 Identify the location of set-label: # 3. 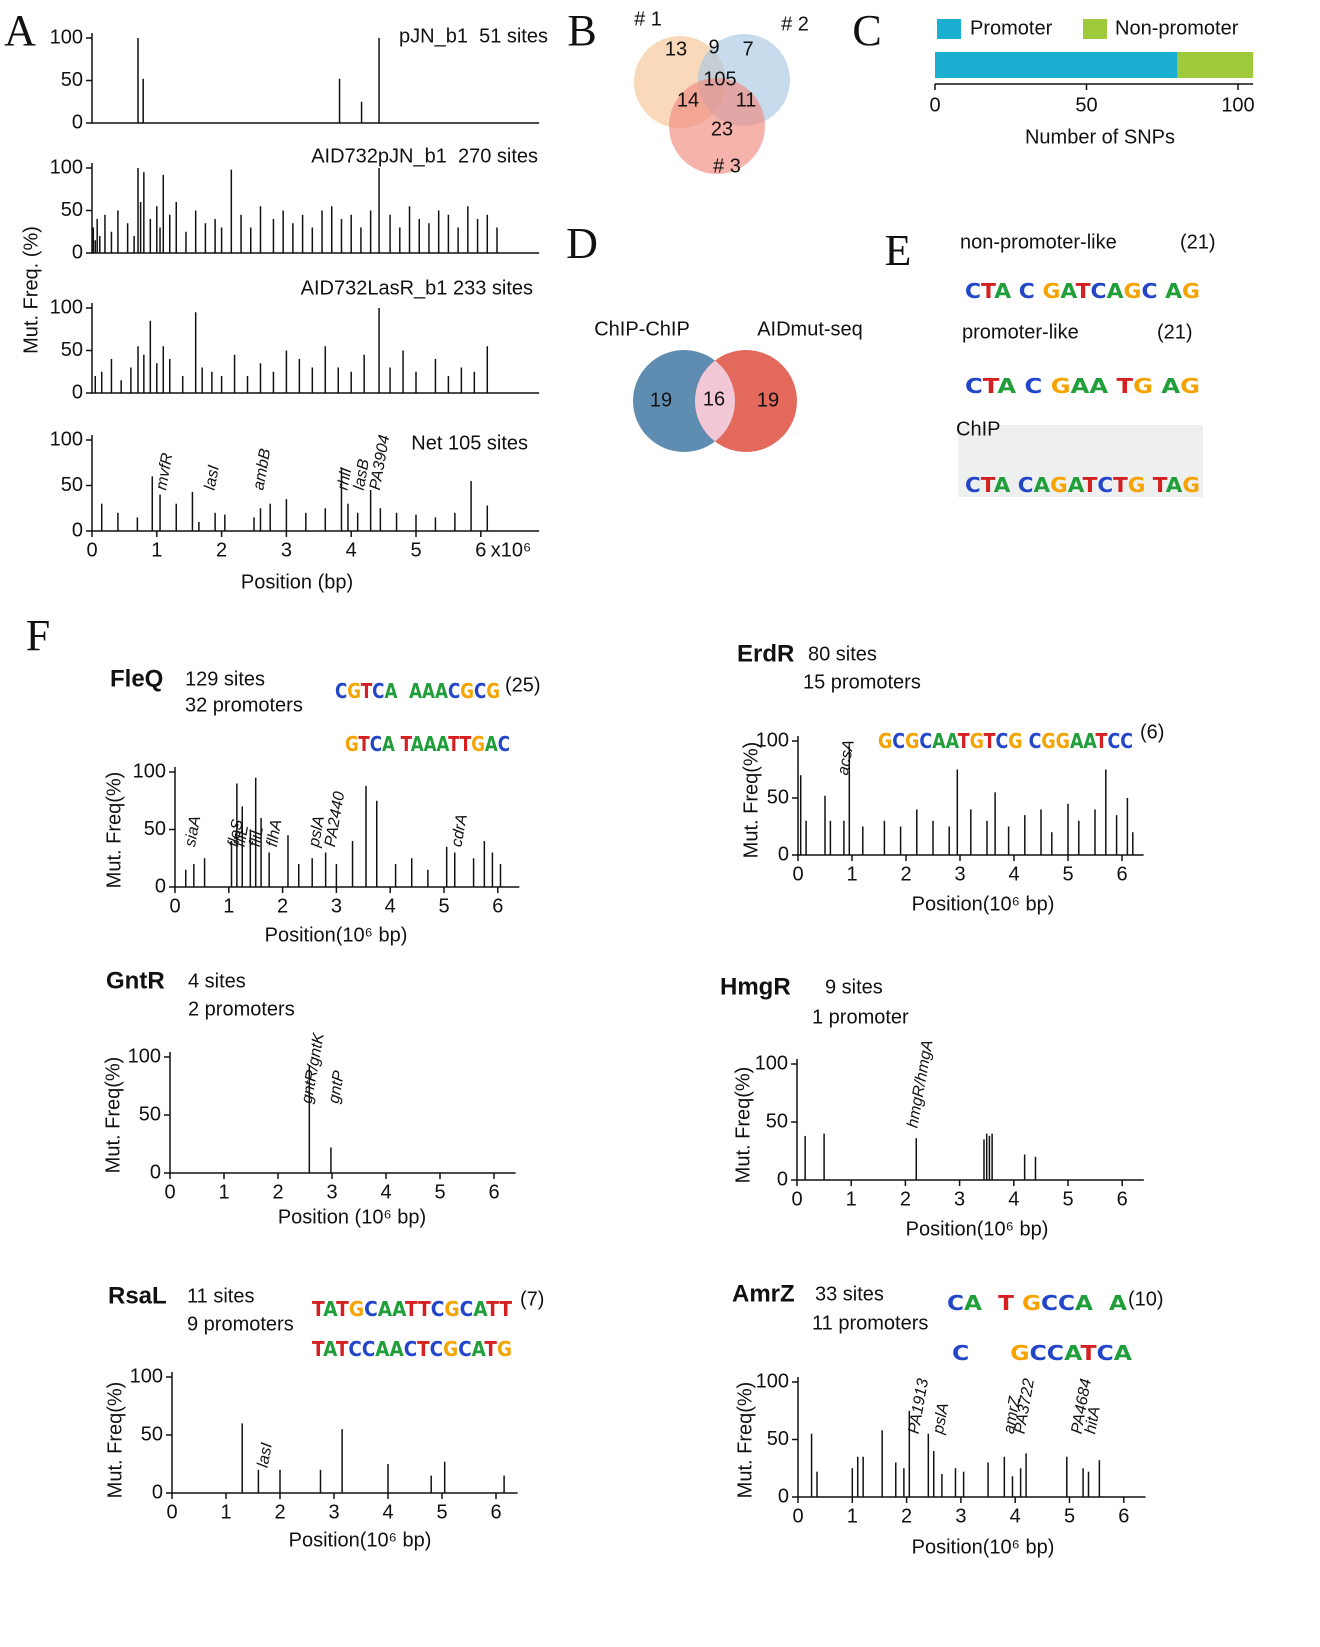
(727, 166).